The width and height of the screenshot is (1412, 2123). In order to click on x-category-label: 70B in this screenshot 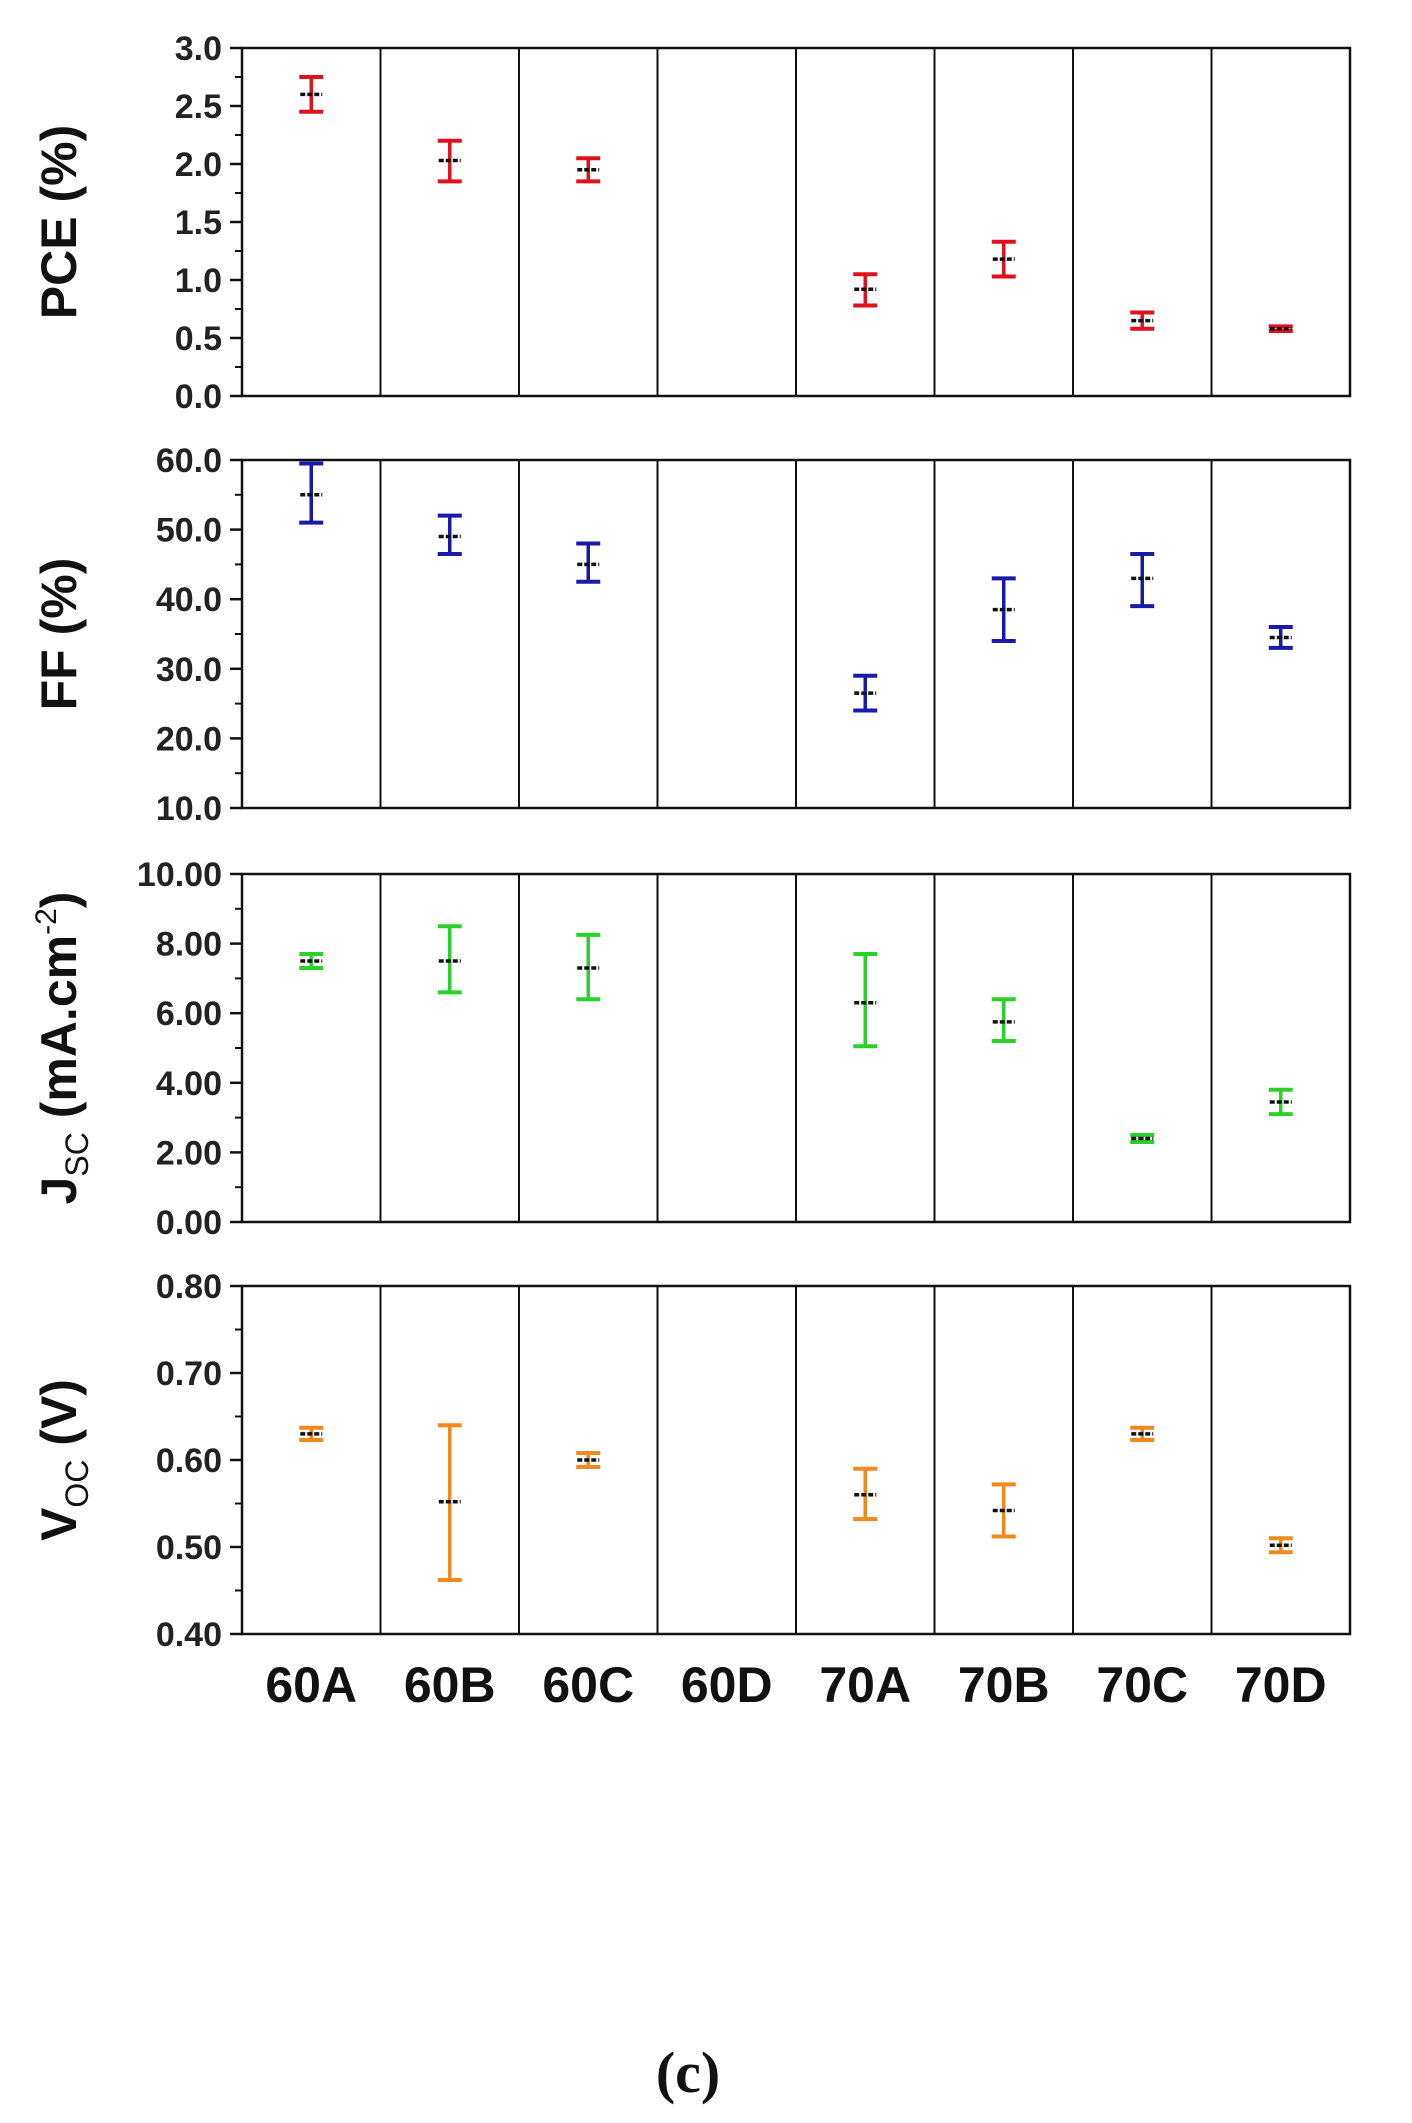, I will do `click(1004, 1685)`.